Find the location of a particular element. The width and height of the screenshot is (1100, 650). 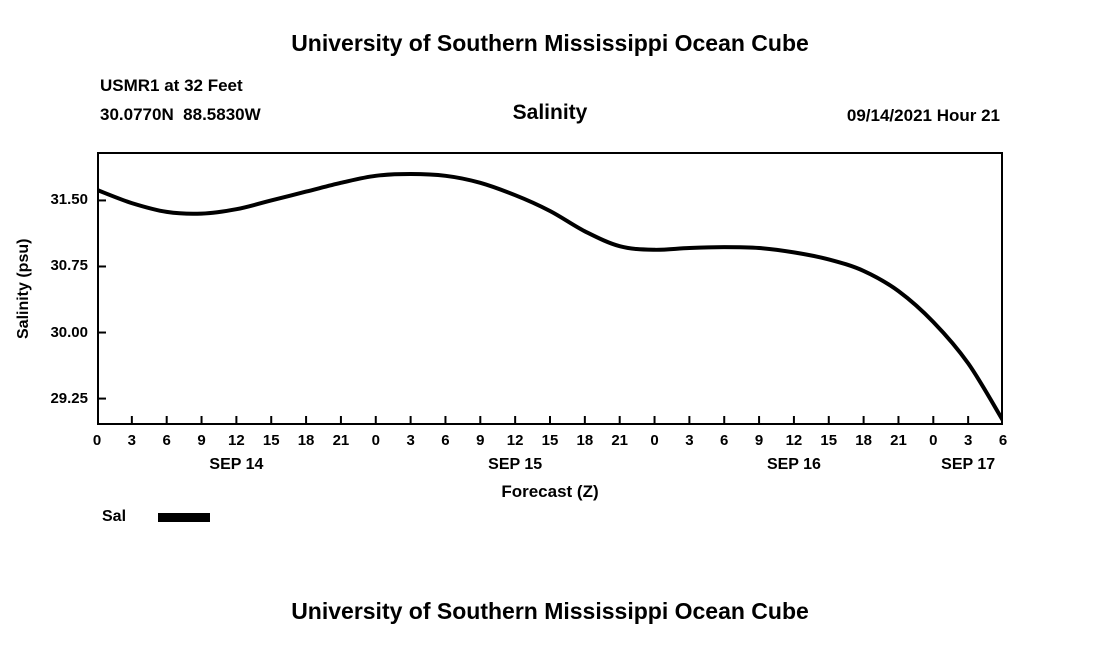

forecast-datetime: 09/14/2021 Hour 21 is located at coordinates (923, 115).